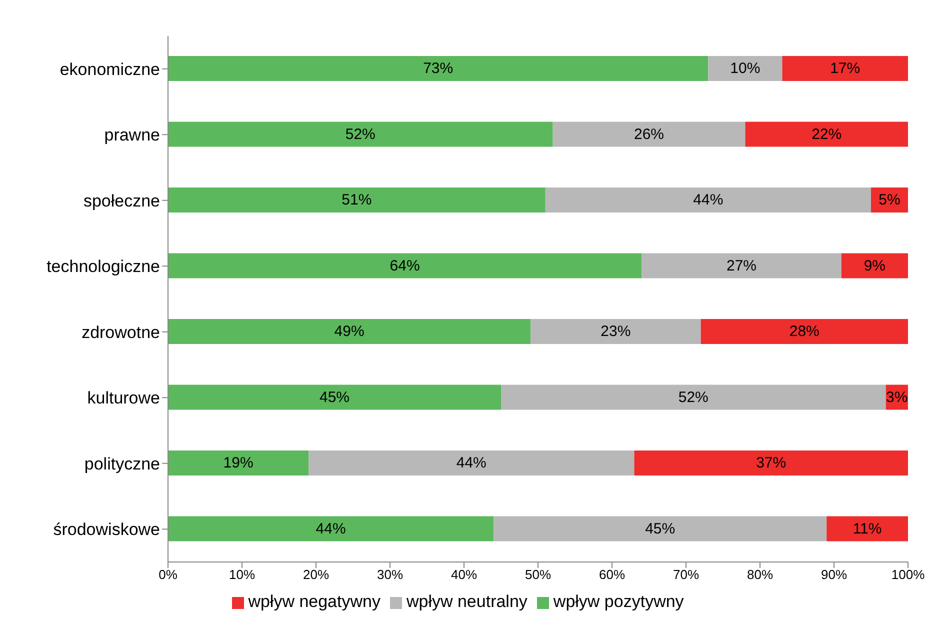  I want to click on x-tick-label: 60%, so click(612, 574).